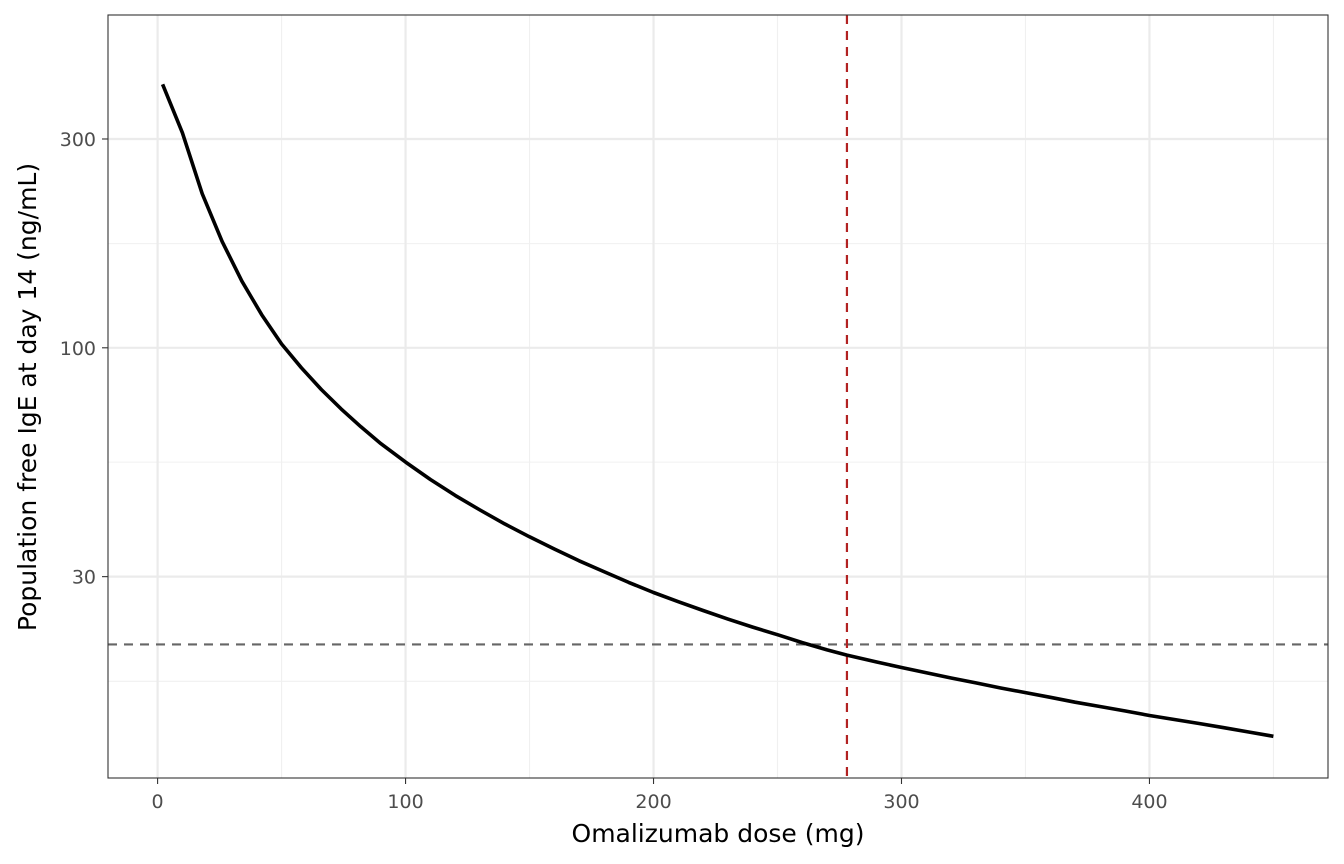 The image size is (1344, 864). What do you see at coordinates (718, 833) in the screenshot?
I see `x-axis-title: Omalizumab dose (mg)` at bounding box center [718, 833].